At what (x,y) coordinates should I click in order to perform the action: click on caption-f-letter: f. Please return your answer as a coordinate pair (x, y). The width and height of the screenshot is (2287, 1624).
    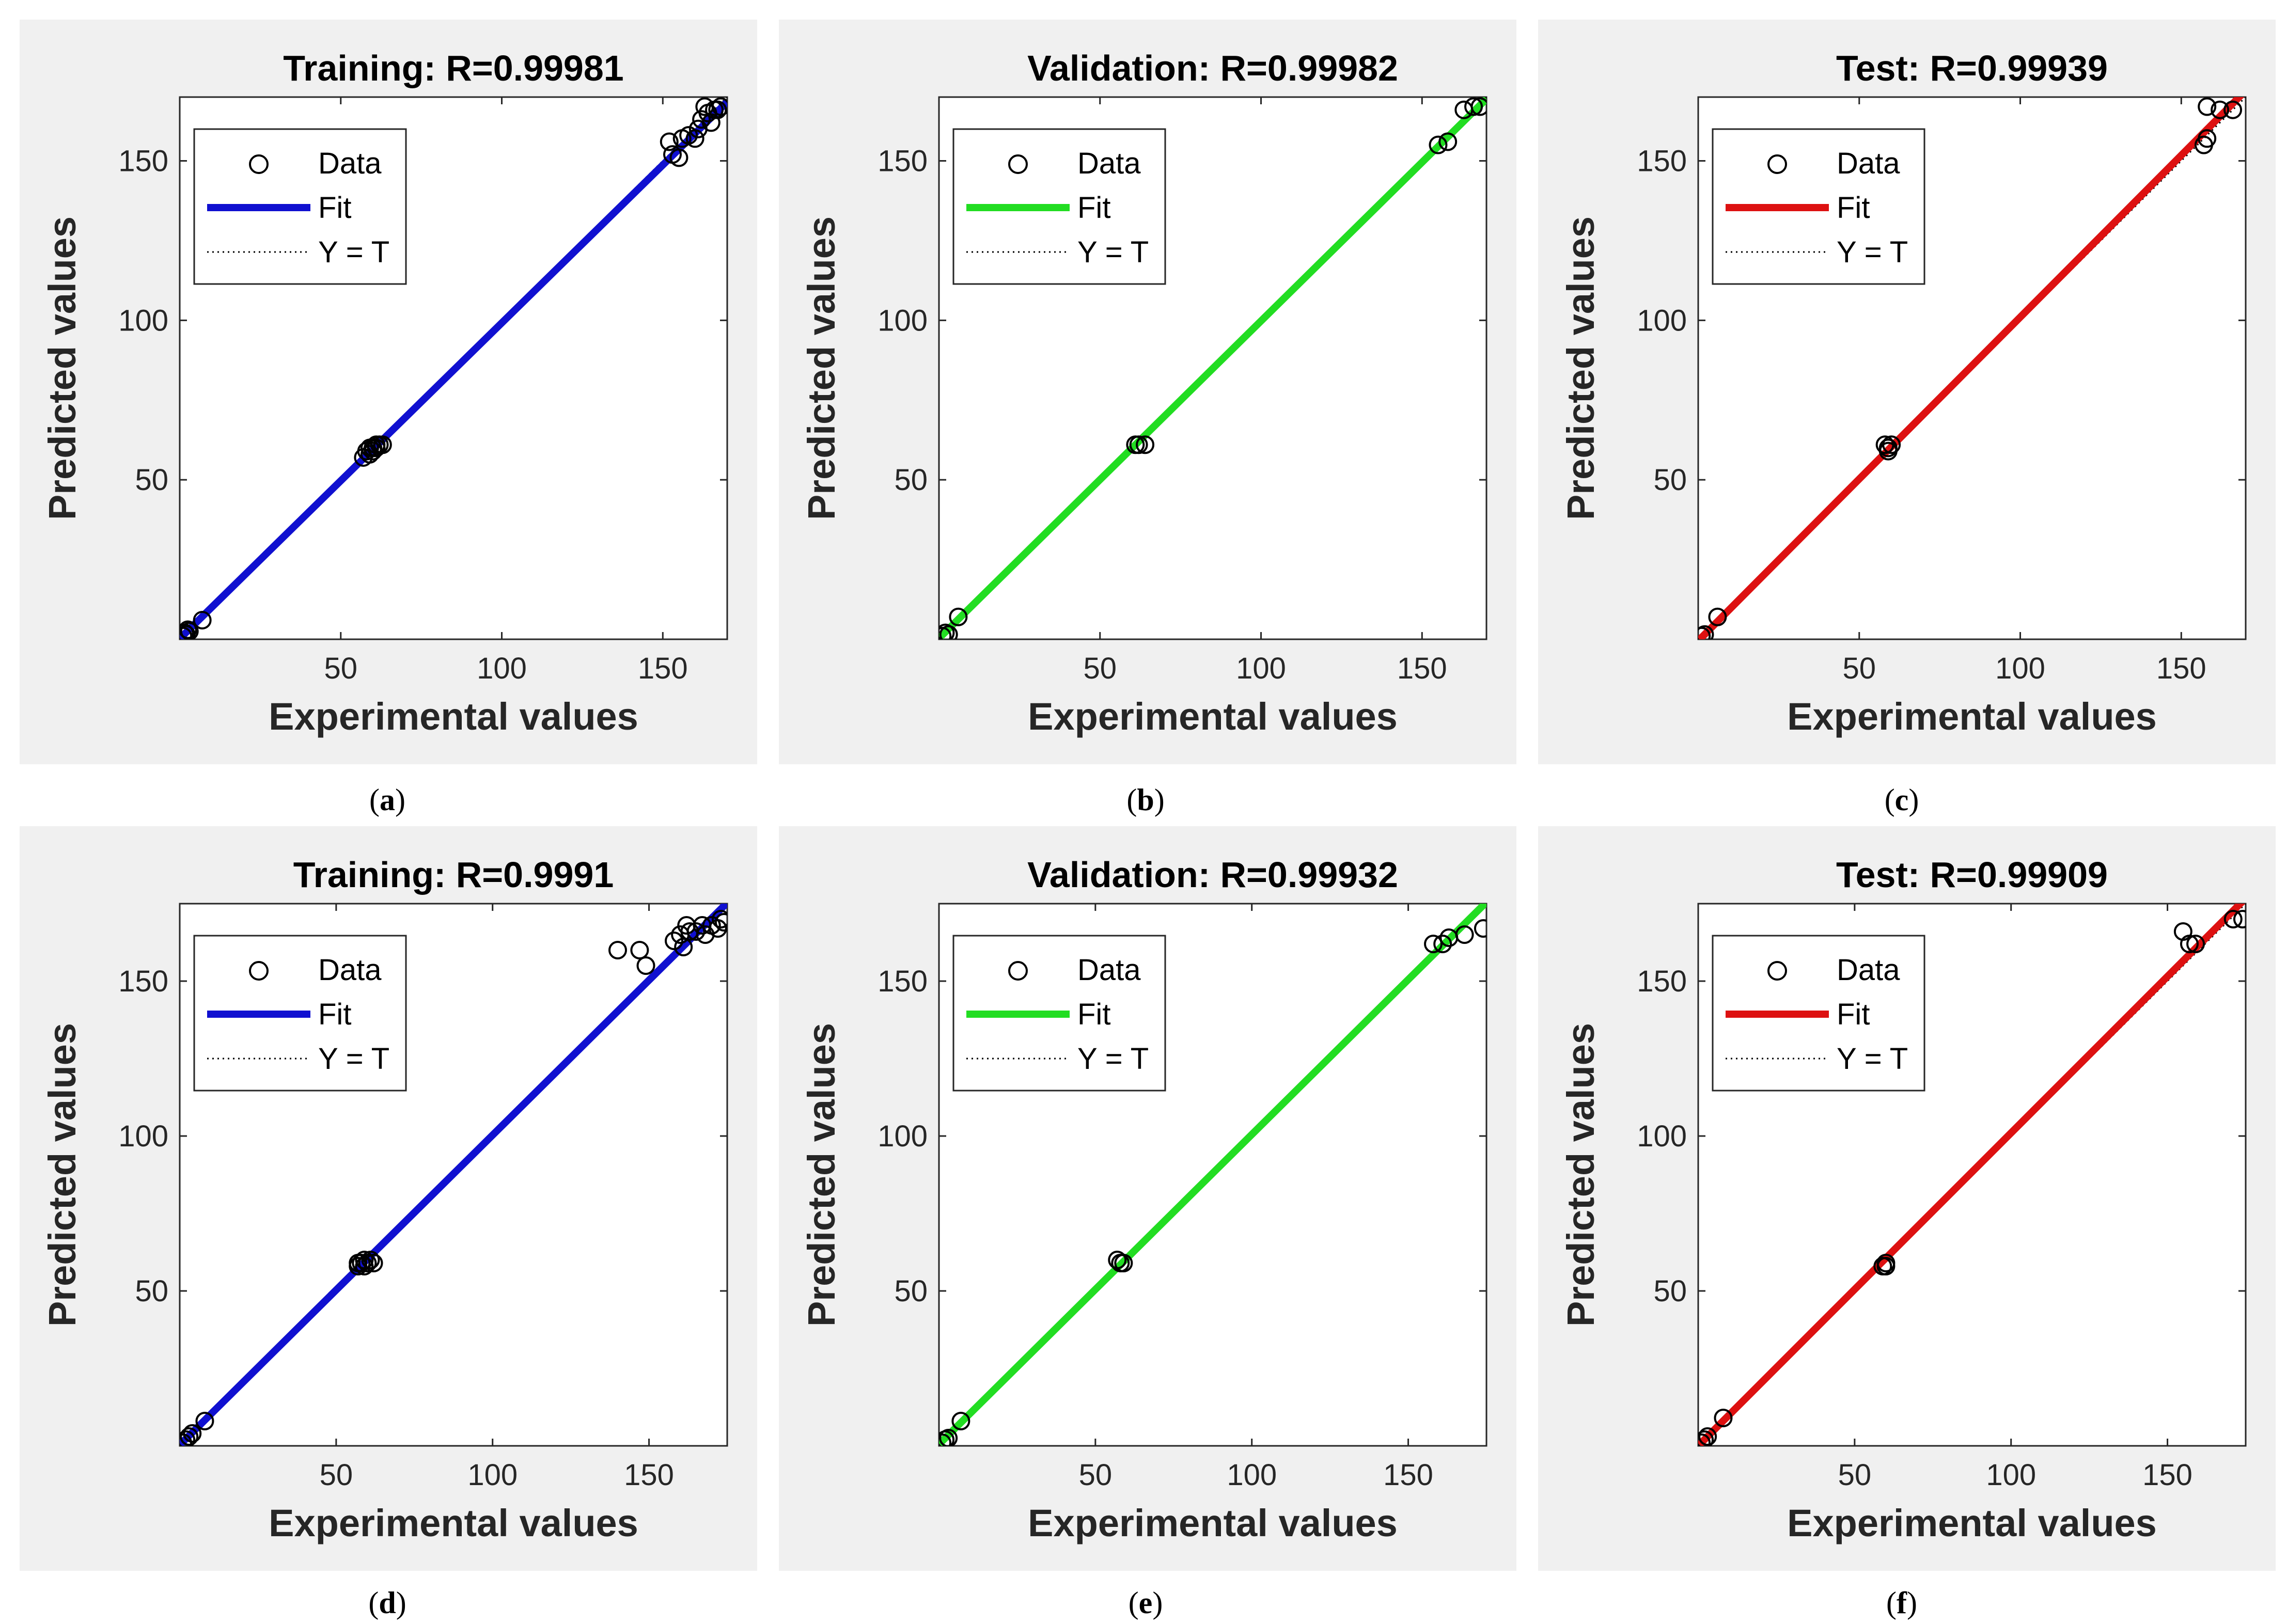
    Looking at the image, I should click on (1902, 1603).